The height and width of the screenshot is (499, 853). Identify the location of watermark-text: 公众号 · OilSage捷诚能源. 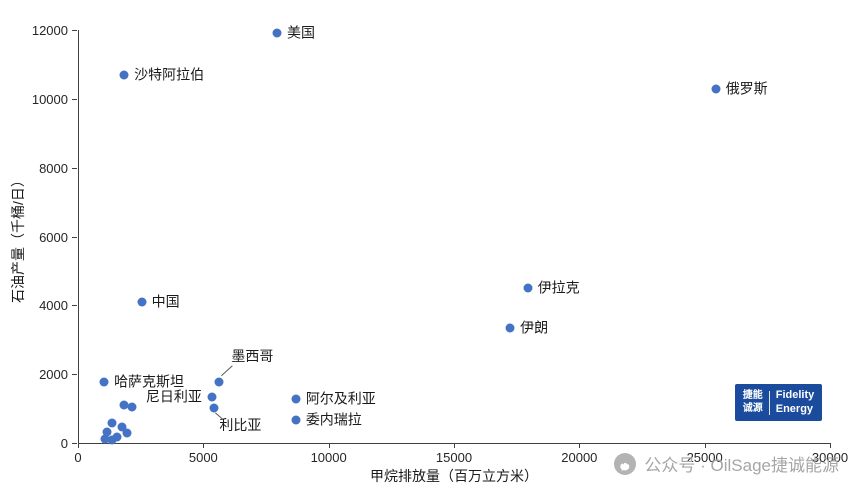
(741, 465).